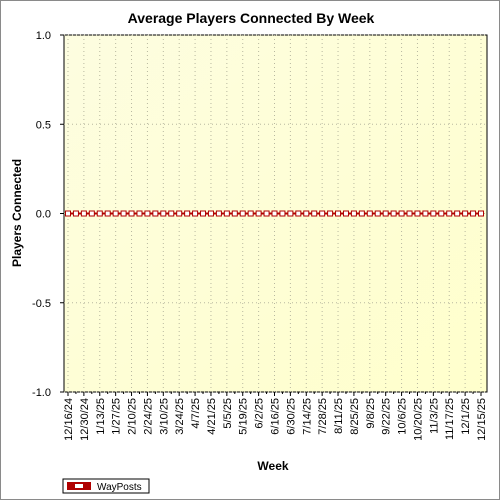 The image size is (500, 501). What do you see at coordinates (41, 393) in the screenshot?
I see `y-tick-label: -1.0` at bounding box center [41, 393].